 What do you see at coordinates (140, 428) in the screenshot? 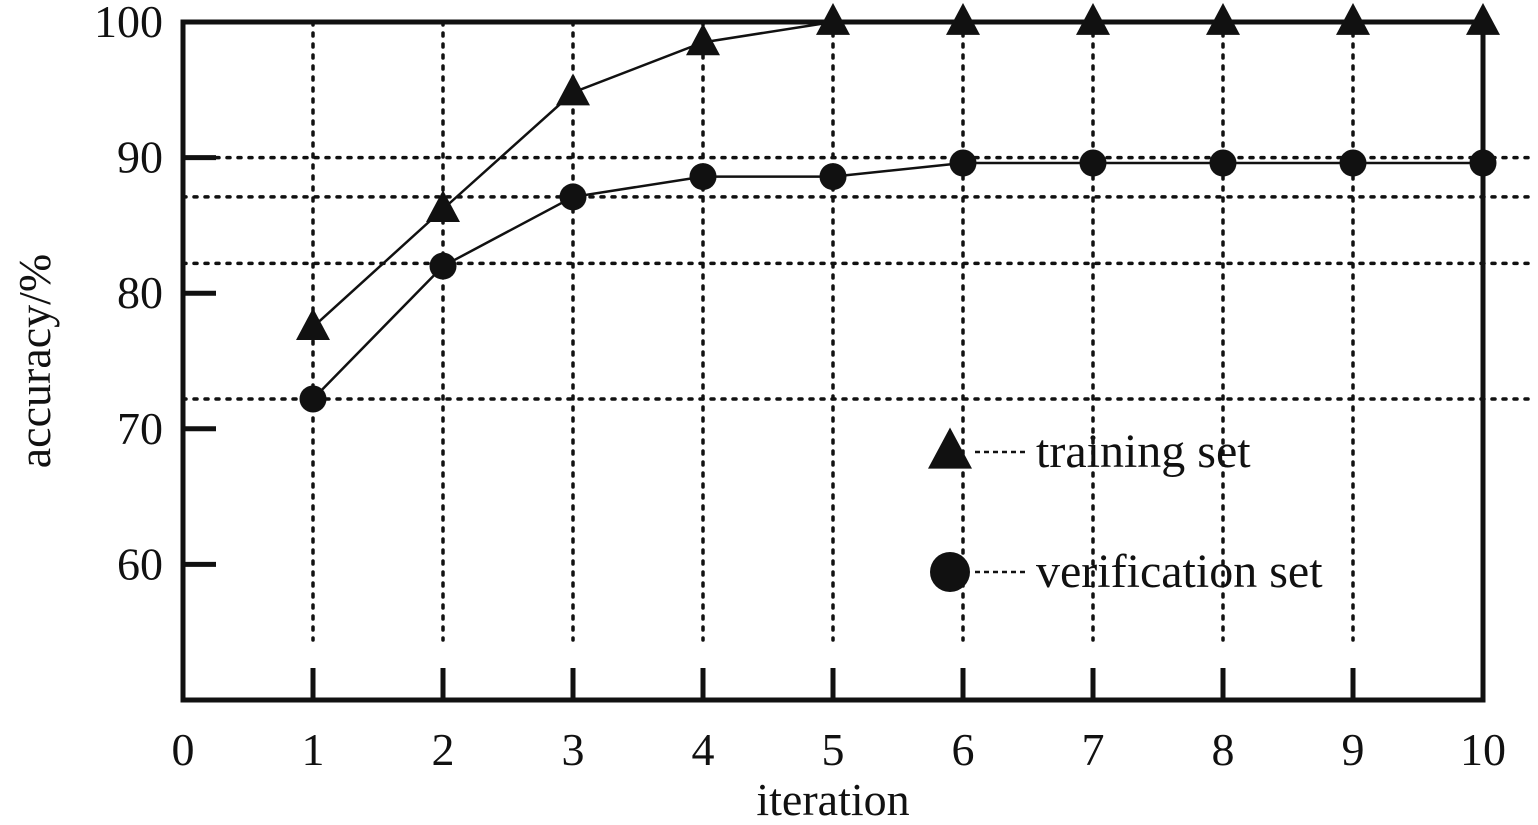
I see `y-tick-label: 70` at bounding box center [140, 428].